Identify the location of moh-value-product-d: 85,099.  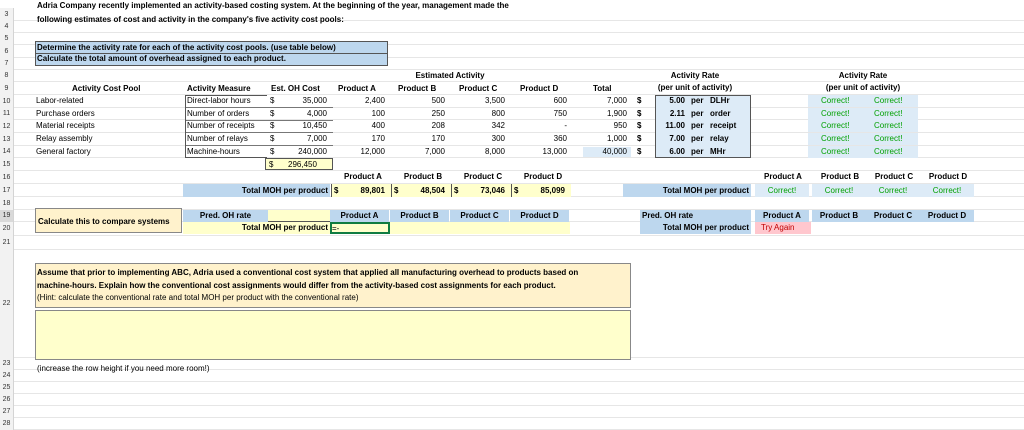
(552, 190).